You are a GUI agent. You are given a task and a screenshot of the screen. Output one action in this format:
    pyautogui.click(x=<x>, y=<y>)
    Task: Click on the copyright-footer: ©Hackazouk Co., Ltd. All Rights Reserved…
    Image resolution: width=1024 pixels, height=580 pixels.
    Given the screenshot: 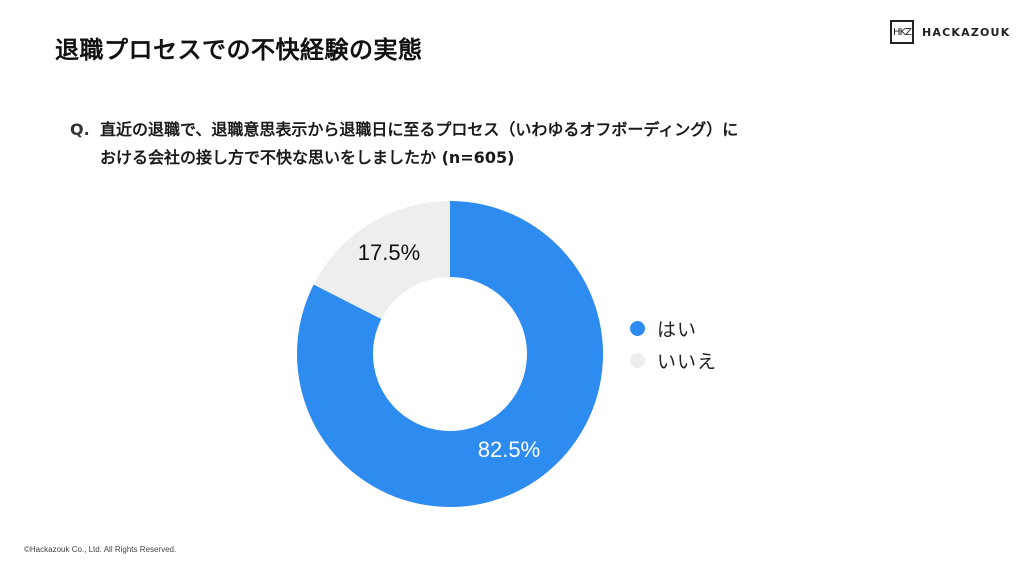 What is the action you would take?
    pyautogui.click(x=100, y=549)
    